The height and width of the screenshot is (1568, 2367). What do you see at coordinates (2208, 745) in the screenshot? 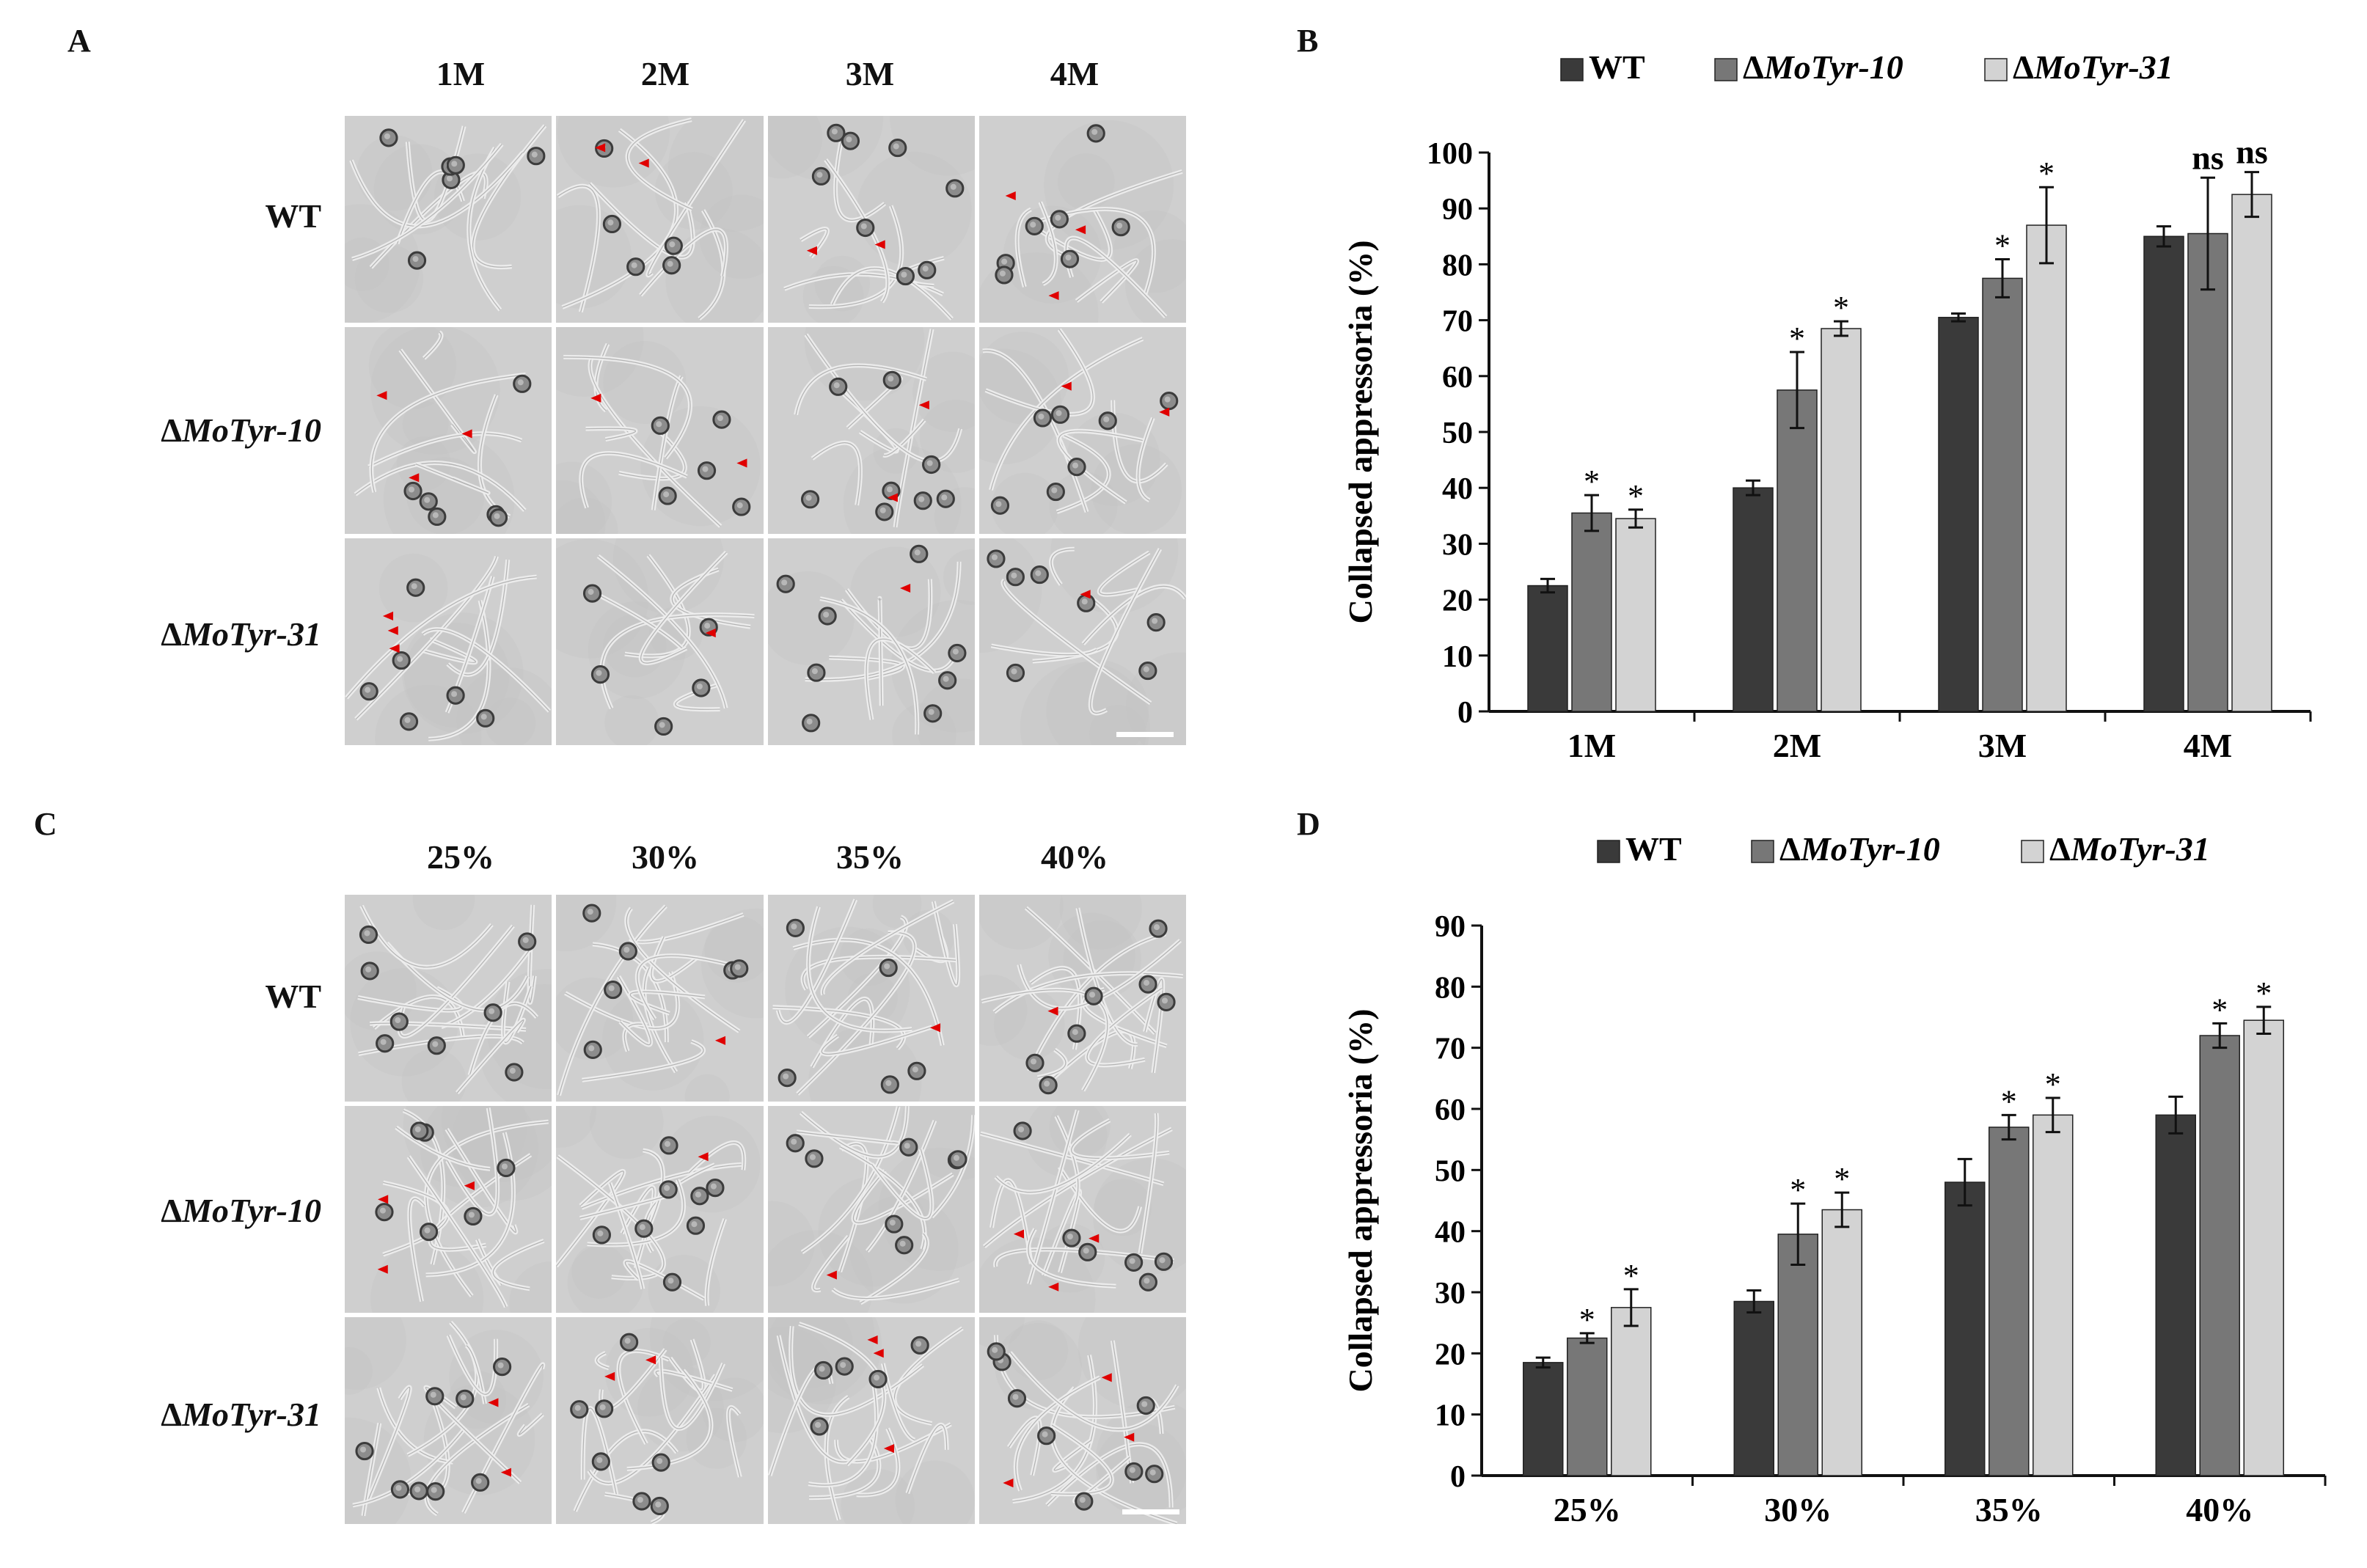
I see `x-tick-label: 4M` at bounding box center [2208, 745].